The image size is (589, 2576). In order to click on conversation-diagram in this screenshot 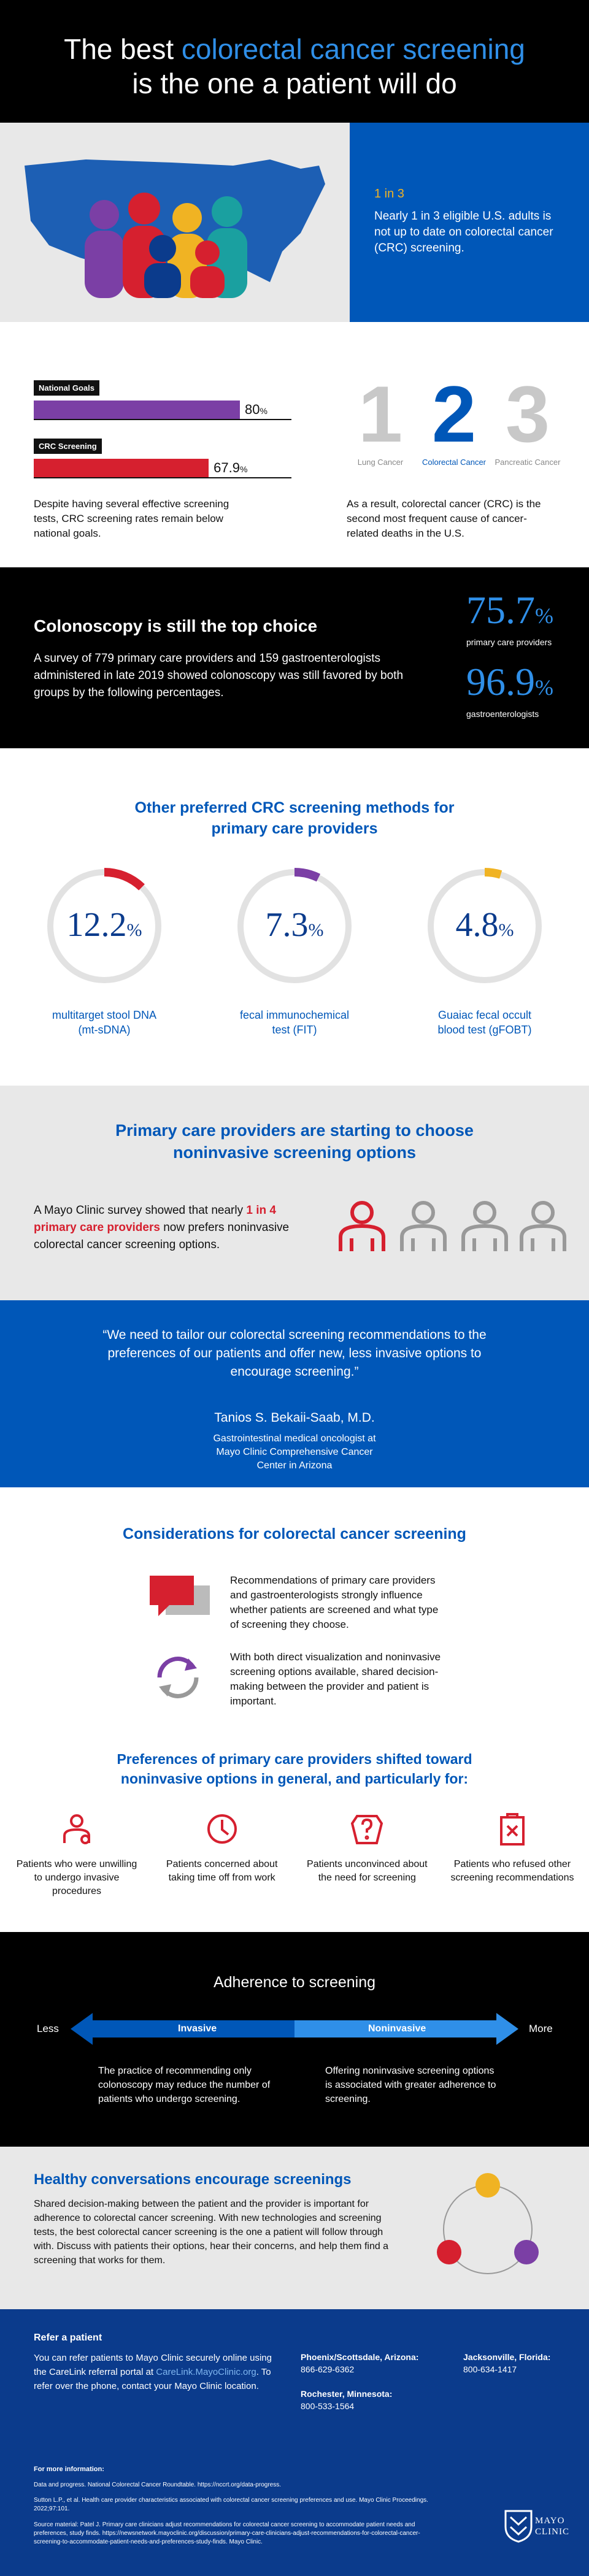, I will do `click(488, 2223)`.